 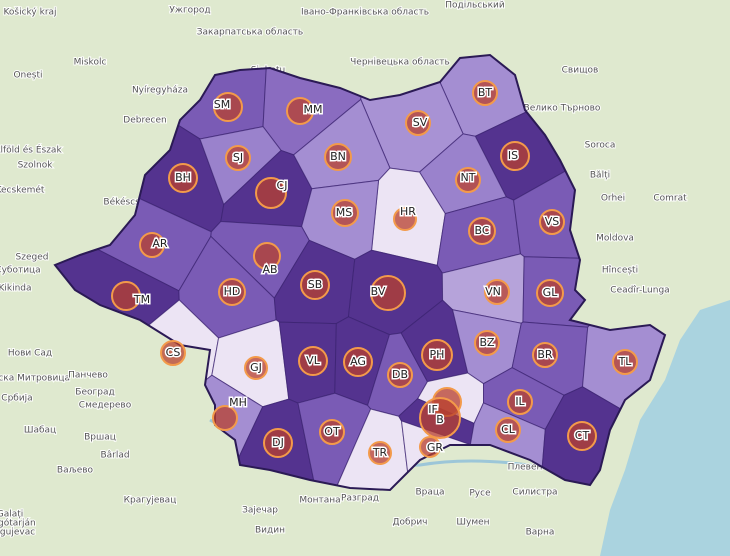 What do you see at coordinates (27, 76) in the screenshot?
I see `place-label: Onești` at bounding box center [27, 76].